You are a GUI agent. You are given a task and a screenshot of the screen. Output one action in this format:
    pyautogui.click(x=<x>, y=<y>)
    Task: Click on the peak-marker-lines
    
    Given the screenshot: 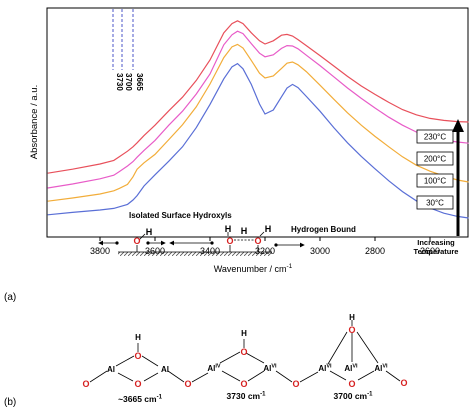 What is the action you would take?
    pyautogui.click(x=123, y=39)
    